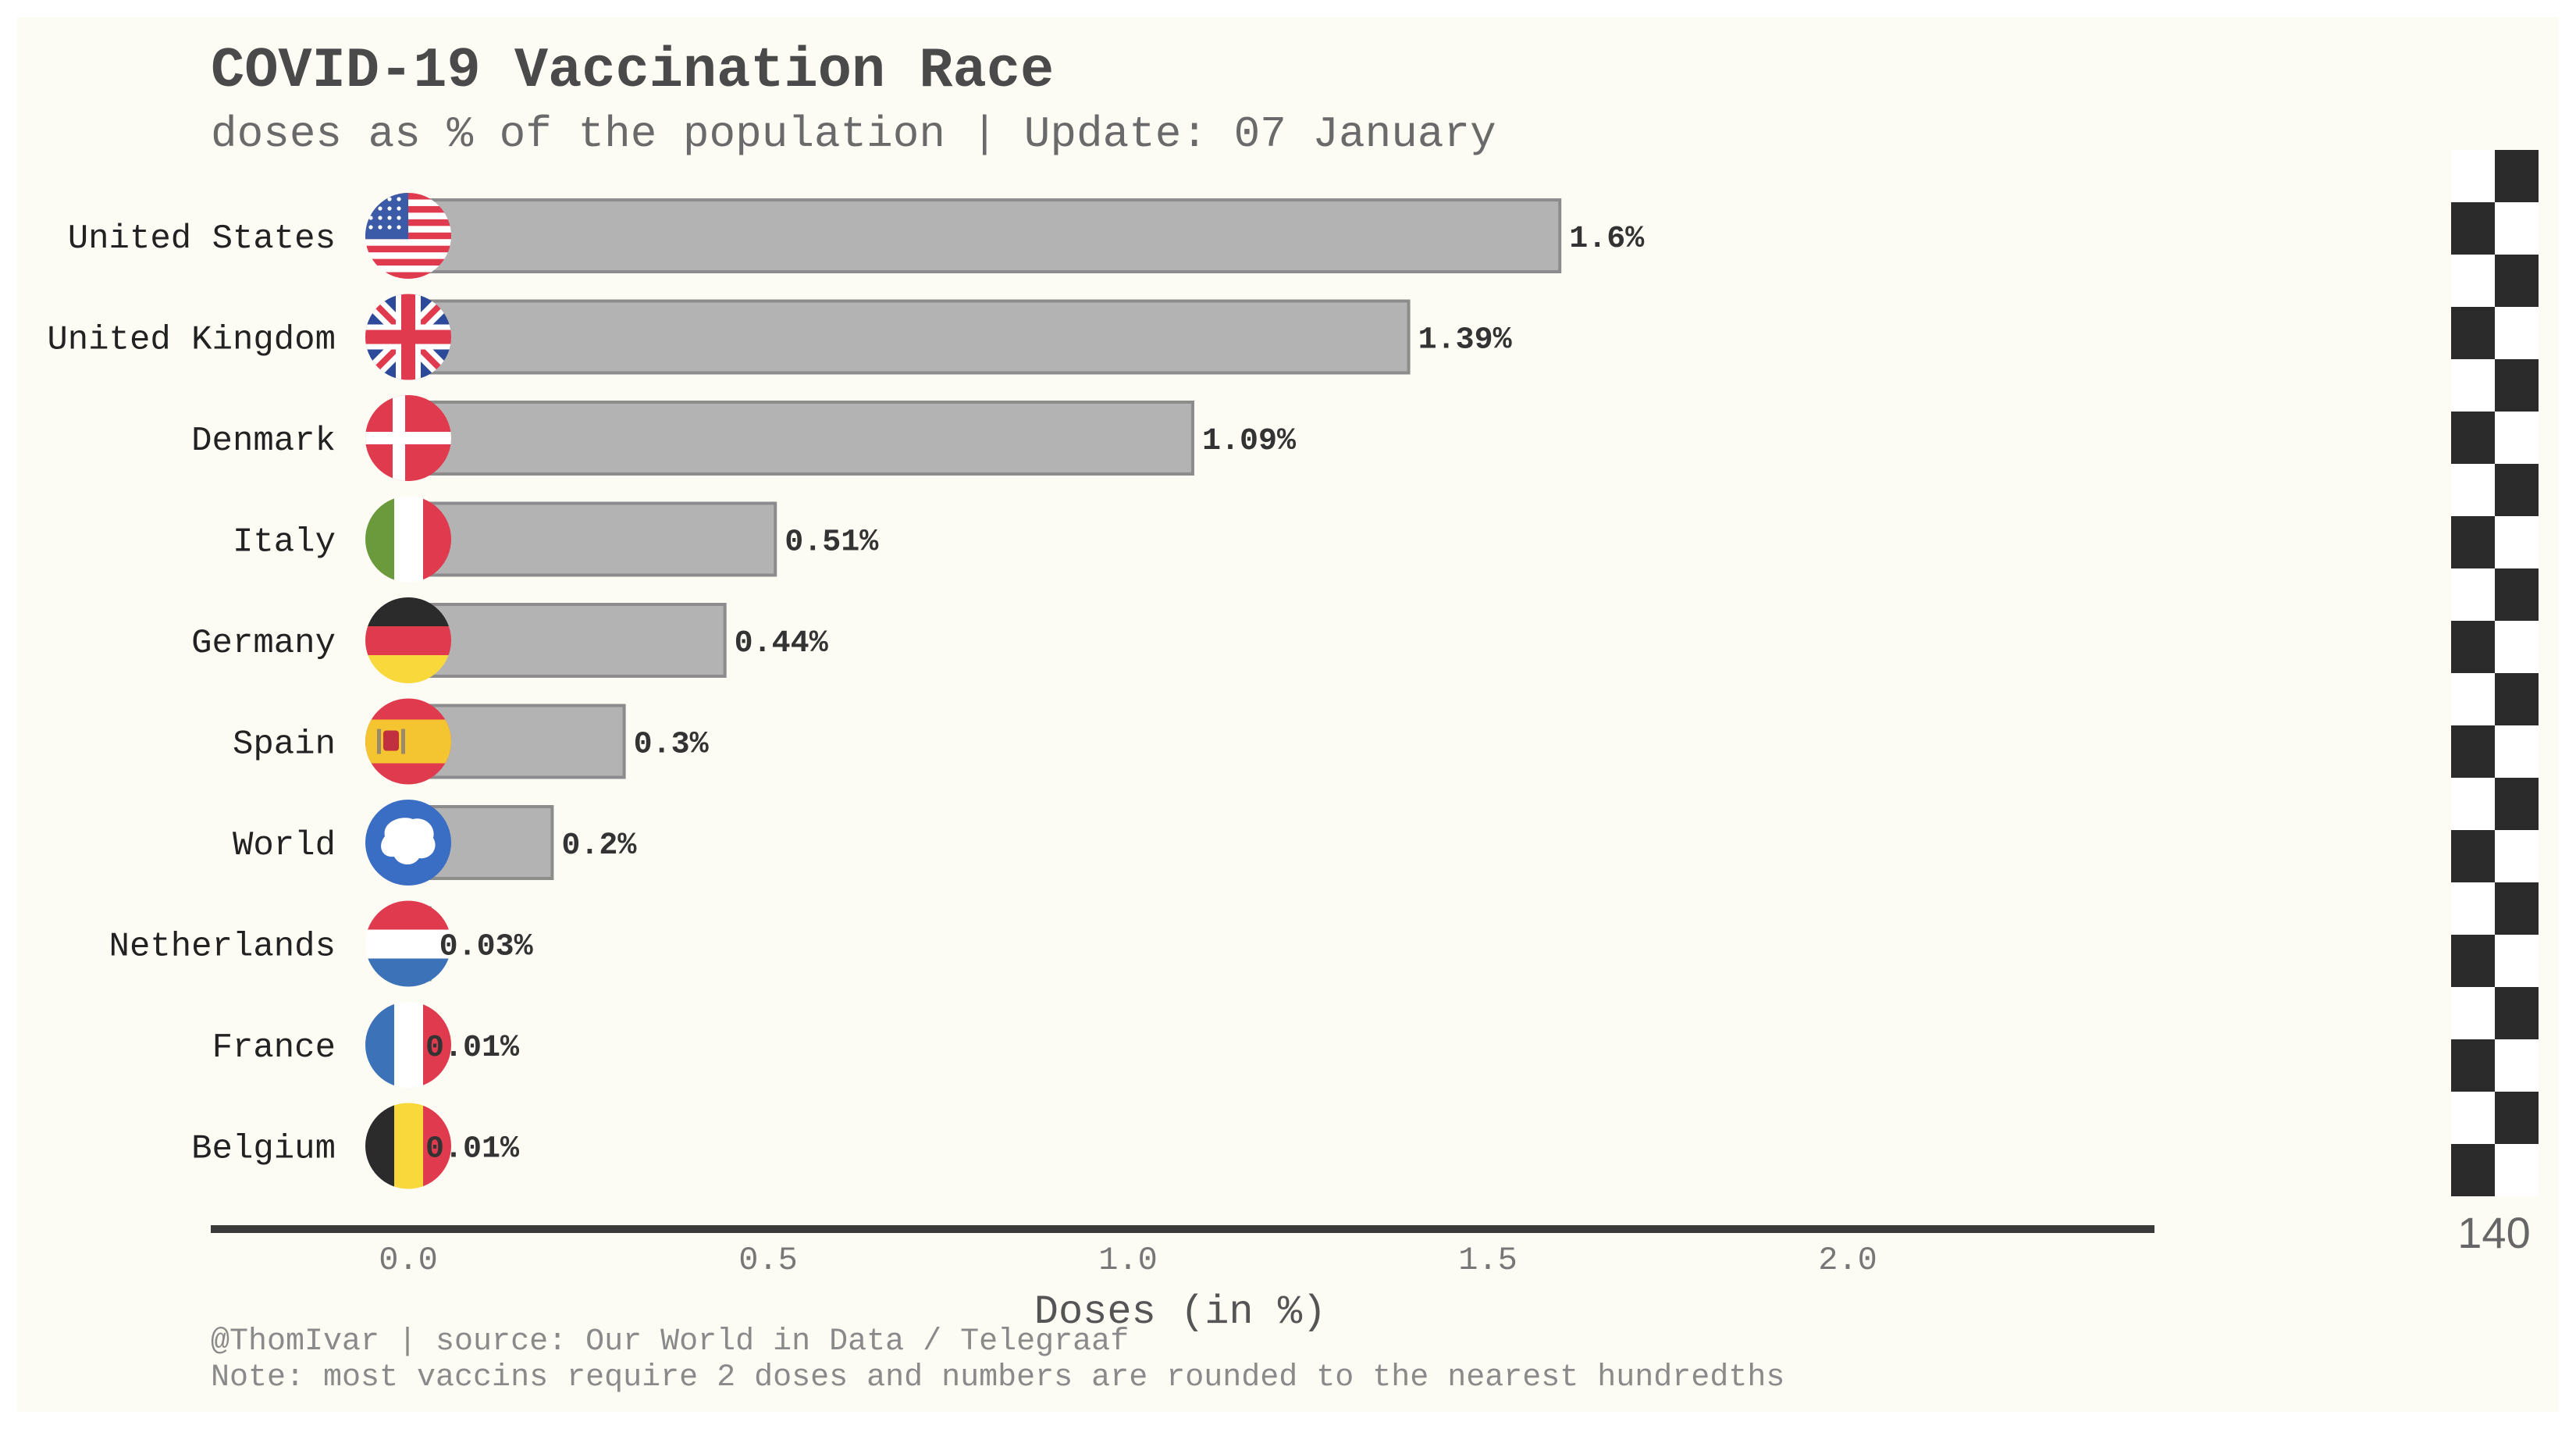 This screenshot has width=2576, height=1429. I want to click on world-antarctica-flag-icon, so click(408, 843).